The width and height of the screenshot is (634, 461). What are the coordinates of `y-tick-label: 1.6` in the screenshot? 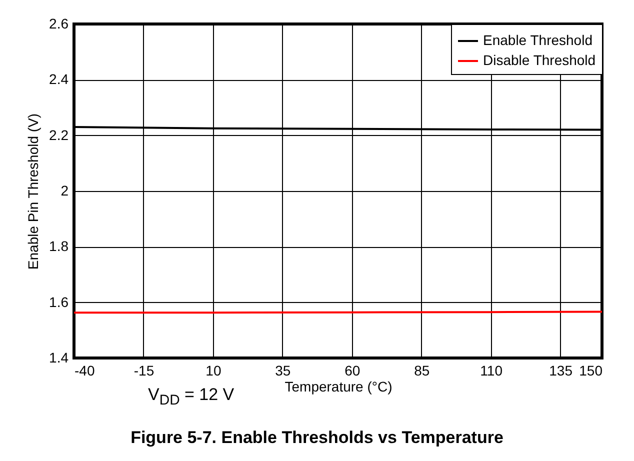 It's located at (59, 302).